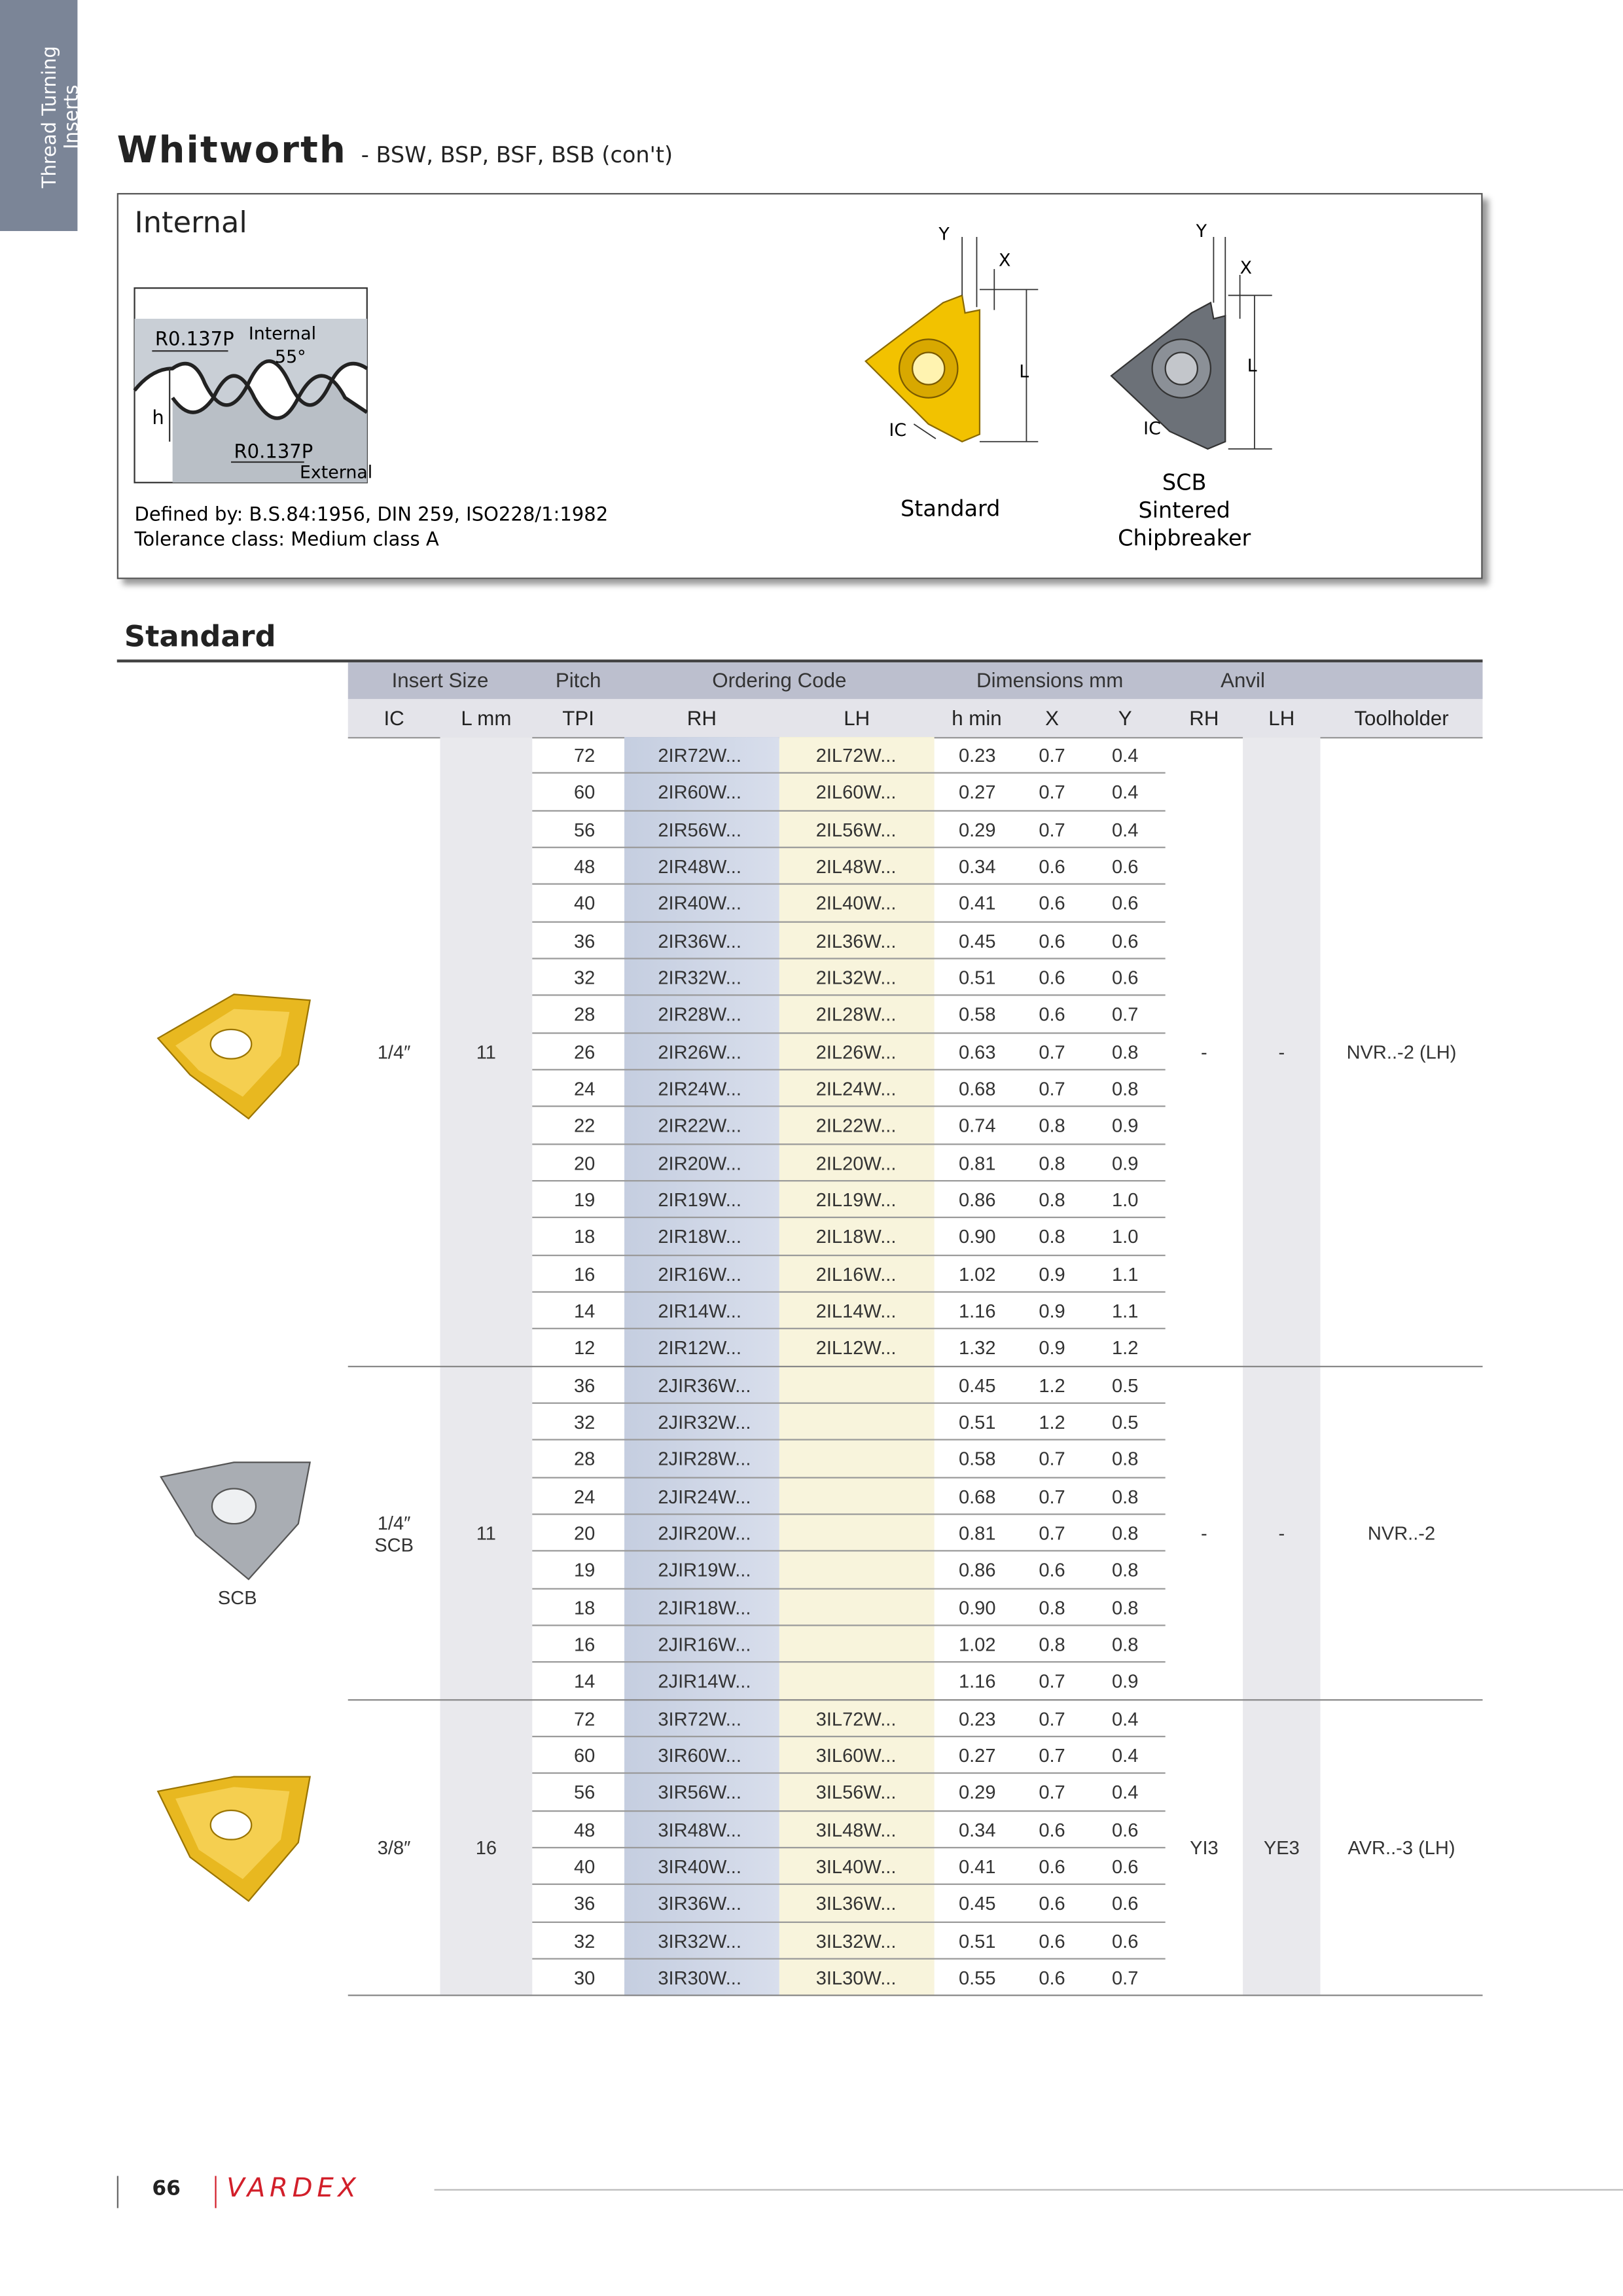 The image size is (1623, 2296). I want to click on tpi: 72, so click(585, 1718).